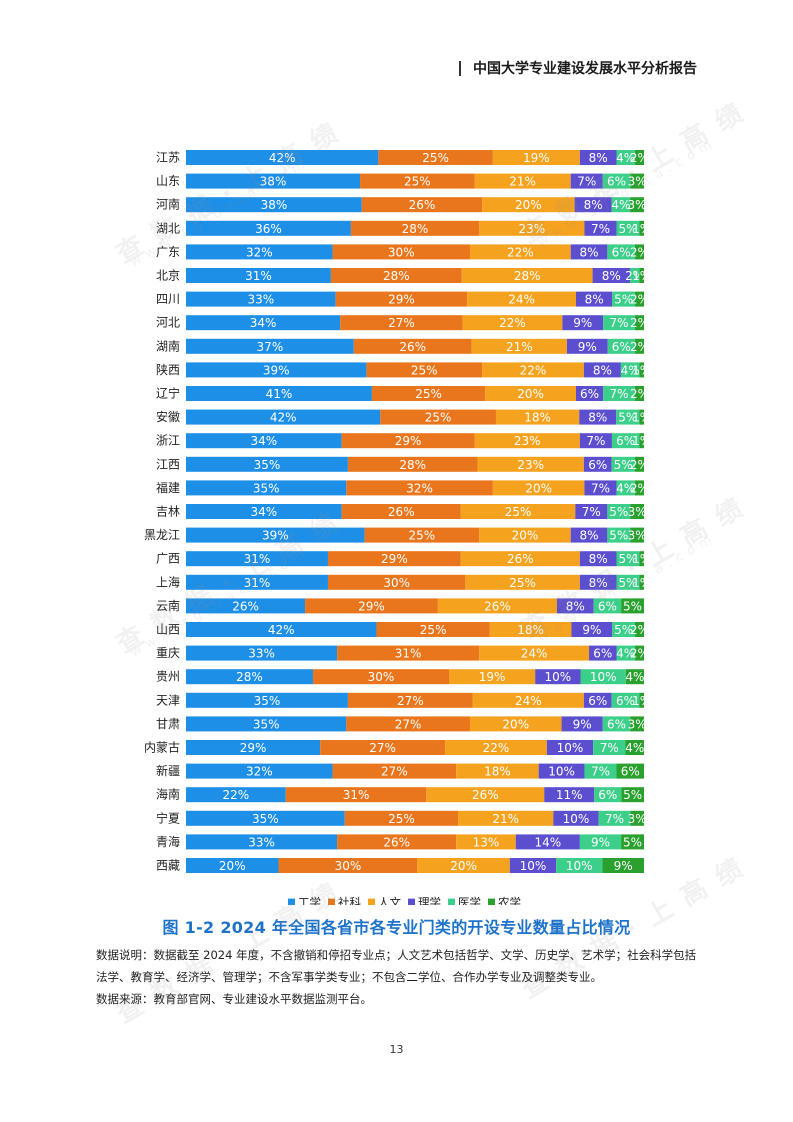 The width and height of the screenshot is (793, 1122). I want to click on category-label: 黑龙江, so click(162, 535).